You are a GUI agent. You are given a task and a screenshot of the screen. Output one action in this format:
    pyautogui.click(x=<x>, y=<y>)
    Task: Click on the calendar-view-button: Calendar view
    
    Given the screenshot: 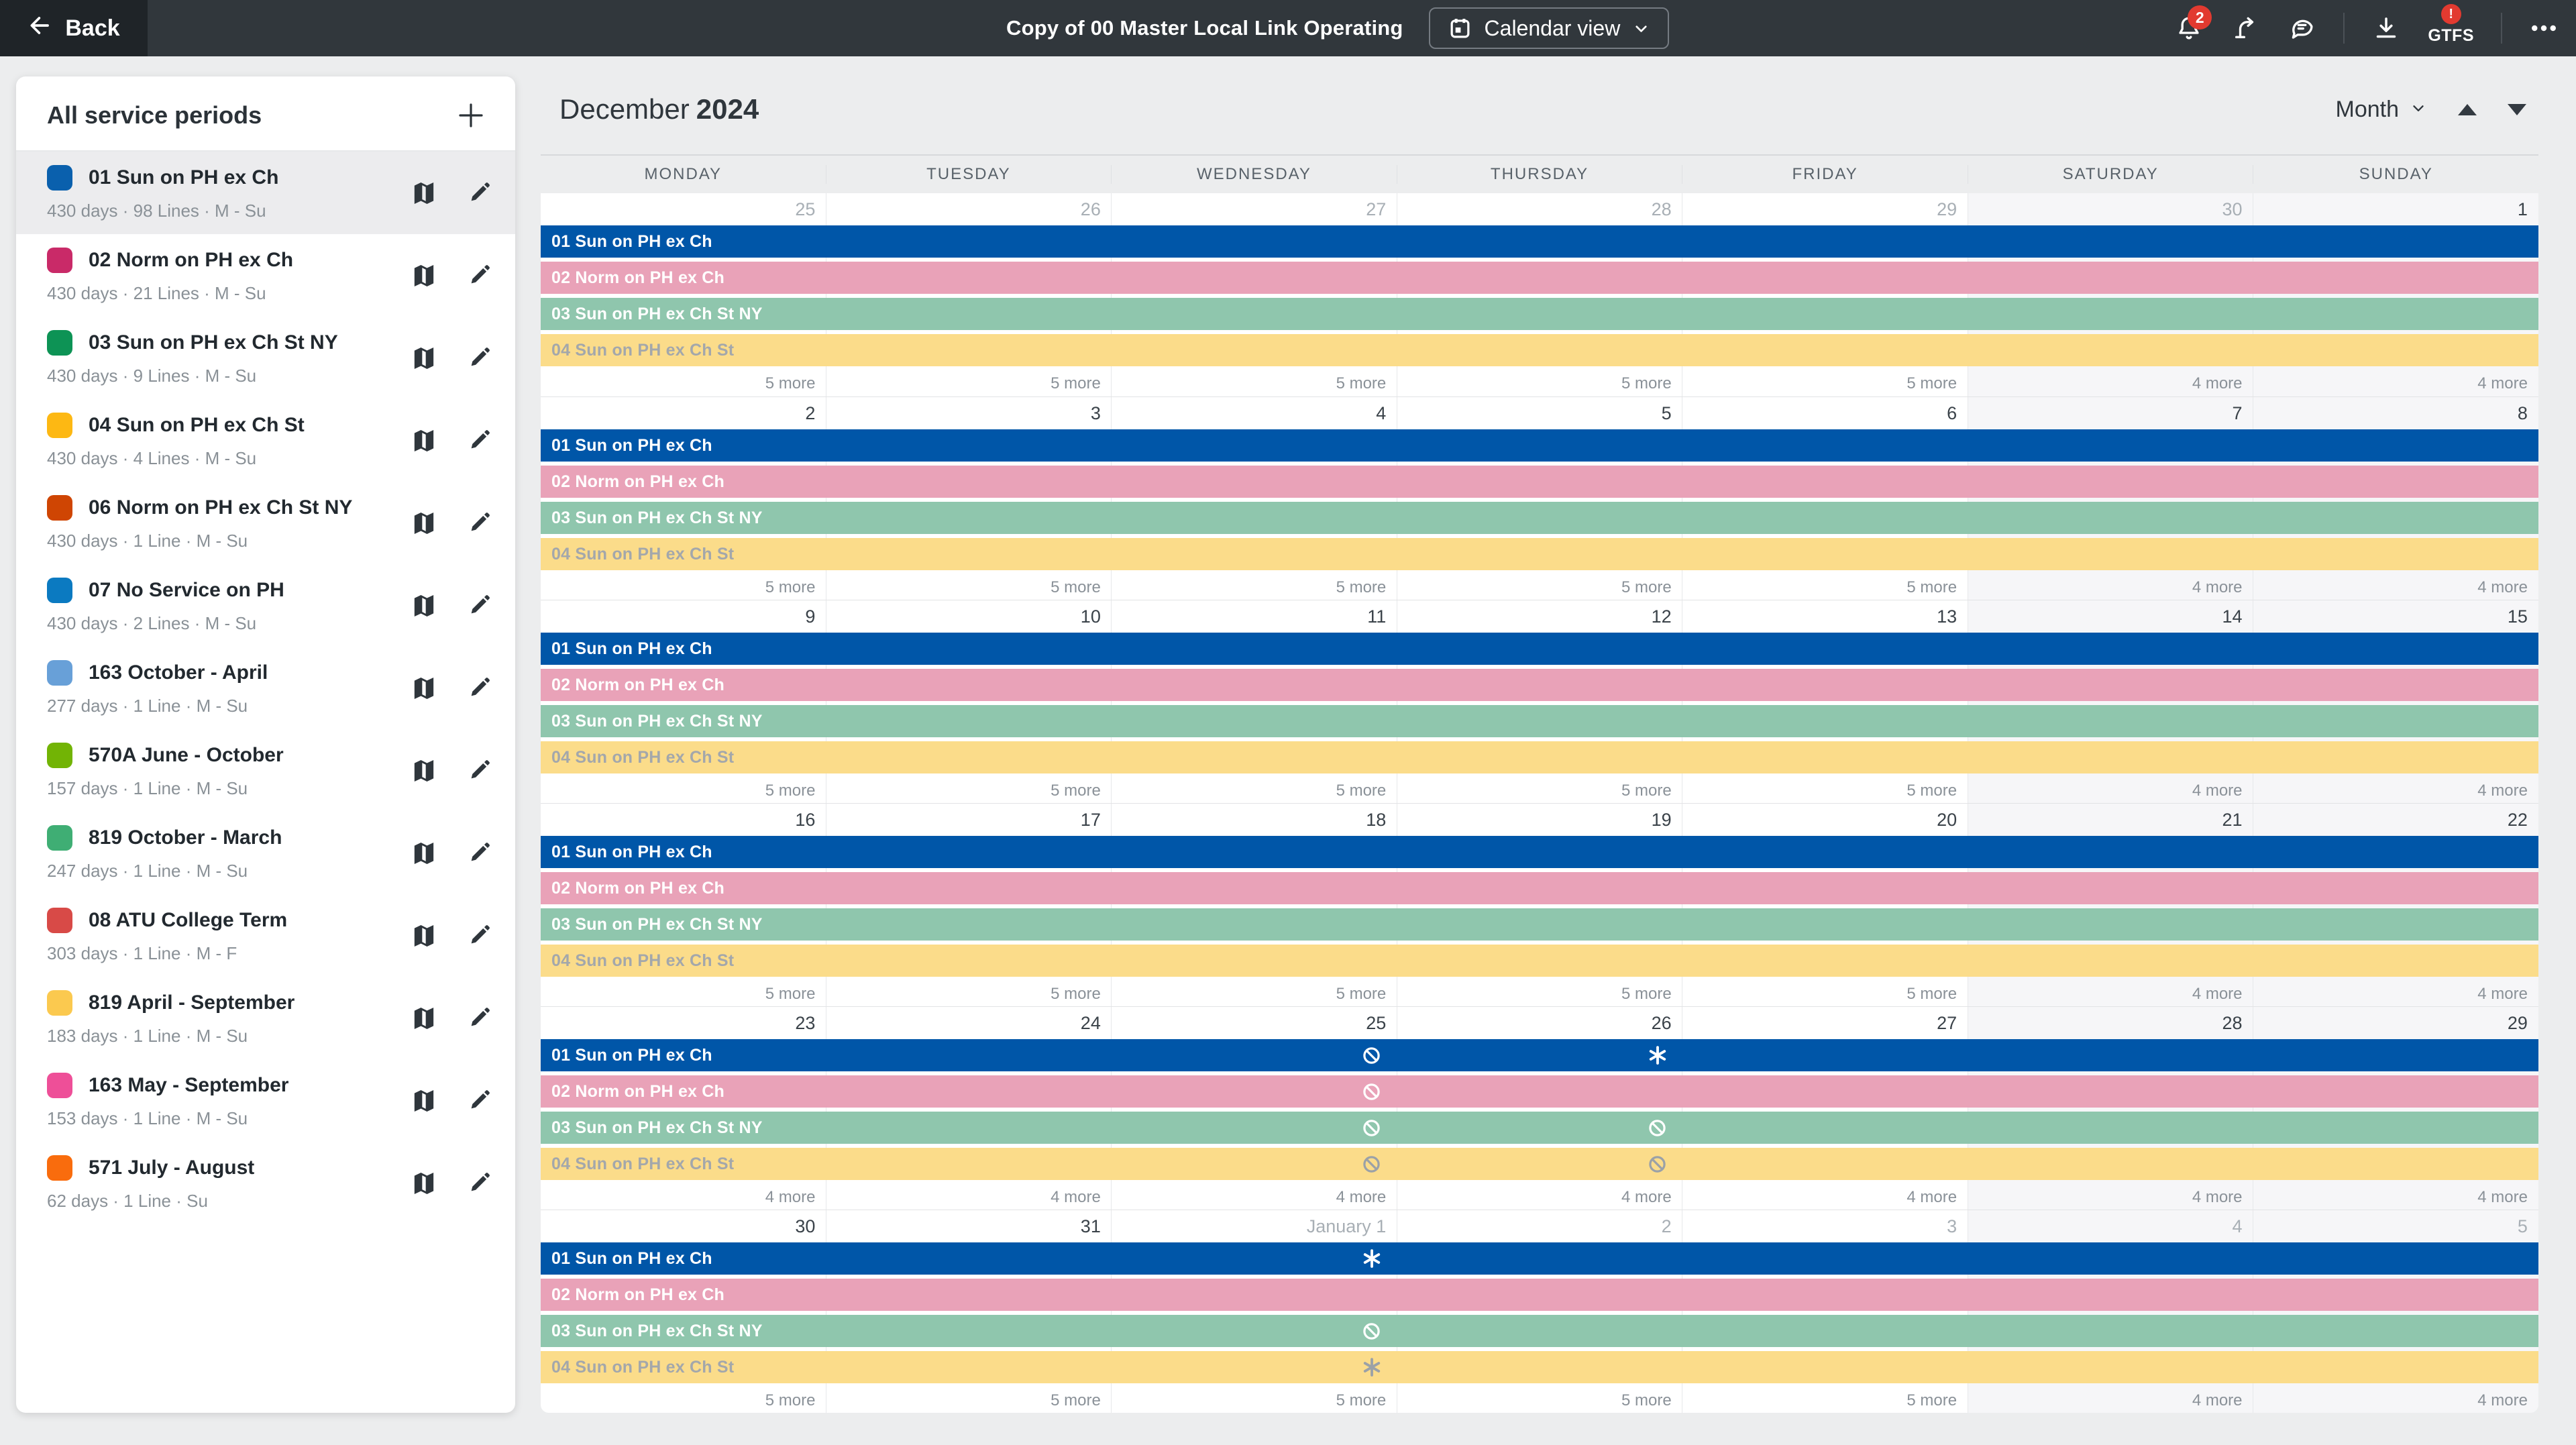 What is the action you would take?
    pyautogui.click(x=1549, y=28)
    